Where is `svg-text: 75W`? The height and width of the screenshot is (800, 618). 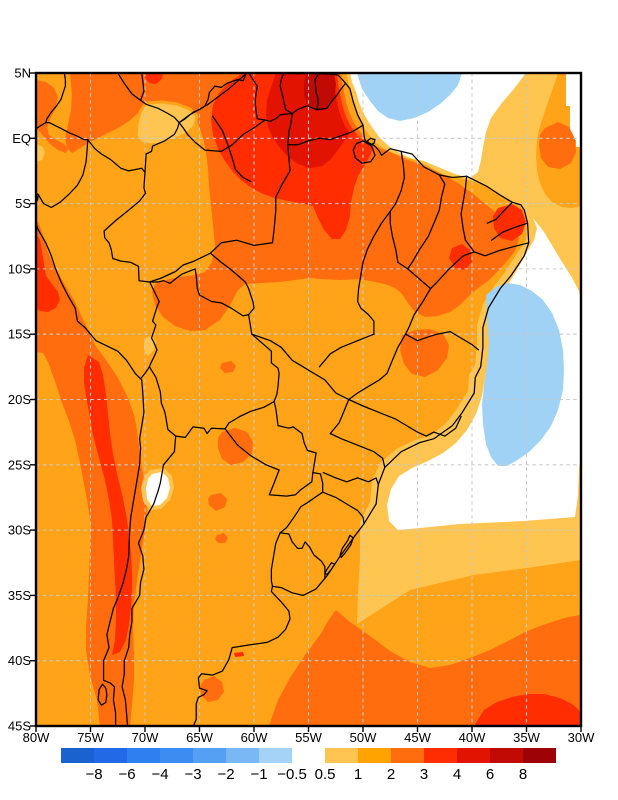
svg-text: 75W is located at coordinates (90, 737).